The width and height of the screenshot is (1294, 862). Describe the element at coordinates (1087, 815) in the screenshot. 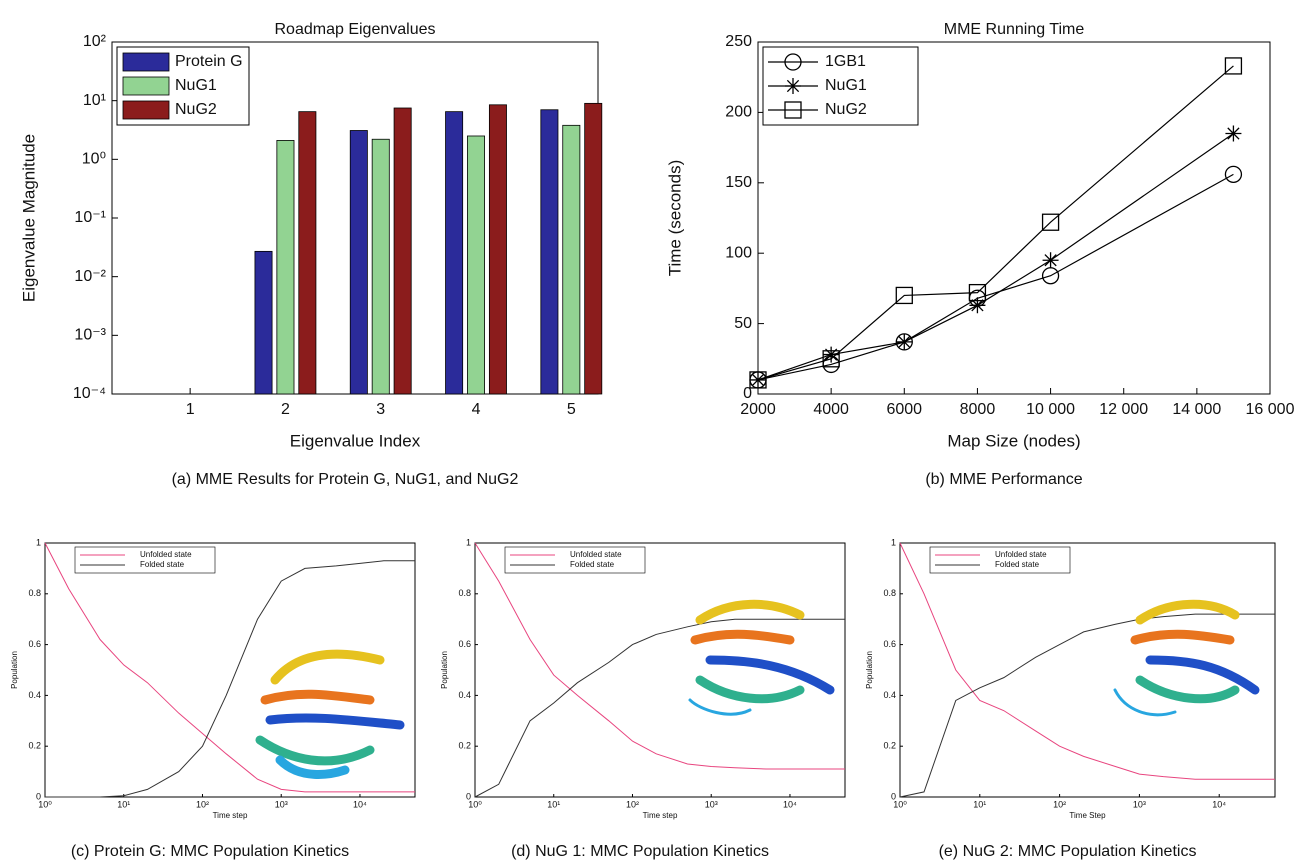

I see `x-axis-label: Time Step` at that location.